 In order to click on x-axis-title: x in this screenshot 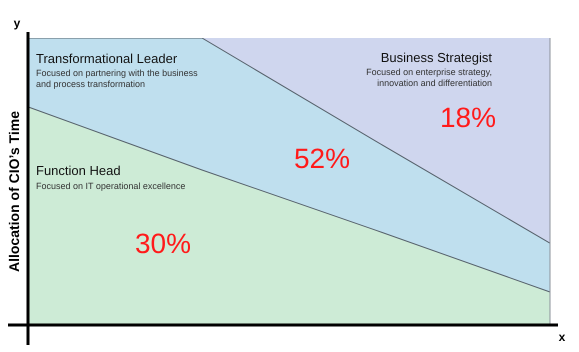, I will do `click(562, 337)`.